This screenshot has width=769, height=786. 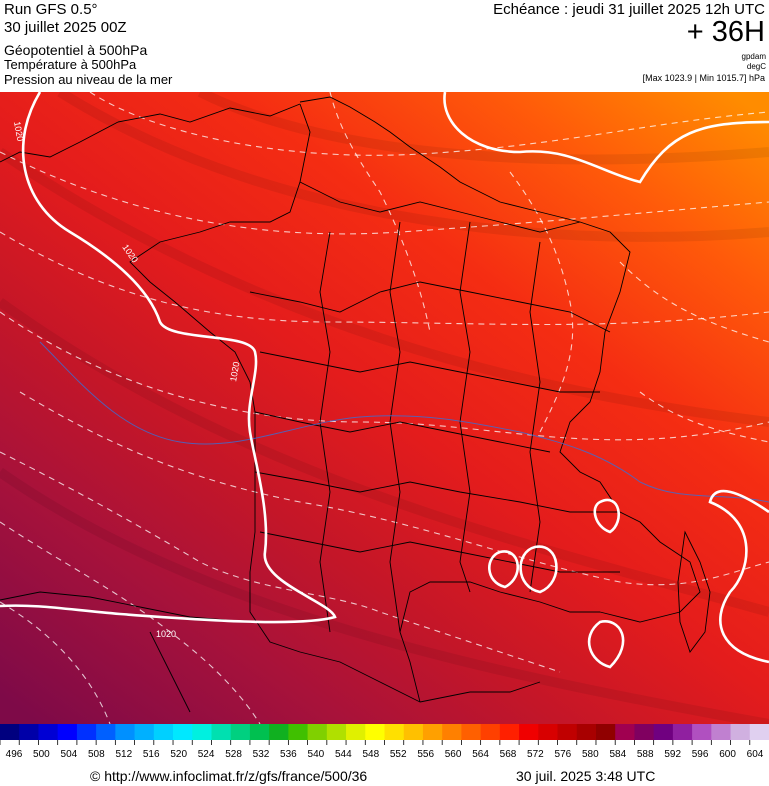 I want to click on color-scale-label: 556, so click(x=426, y=754).